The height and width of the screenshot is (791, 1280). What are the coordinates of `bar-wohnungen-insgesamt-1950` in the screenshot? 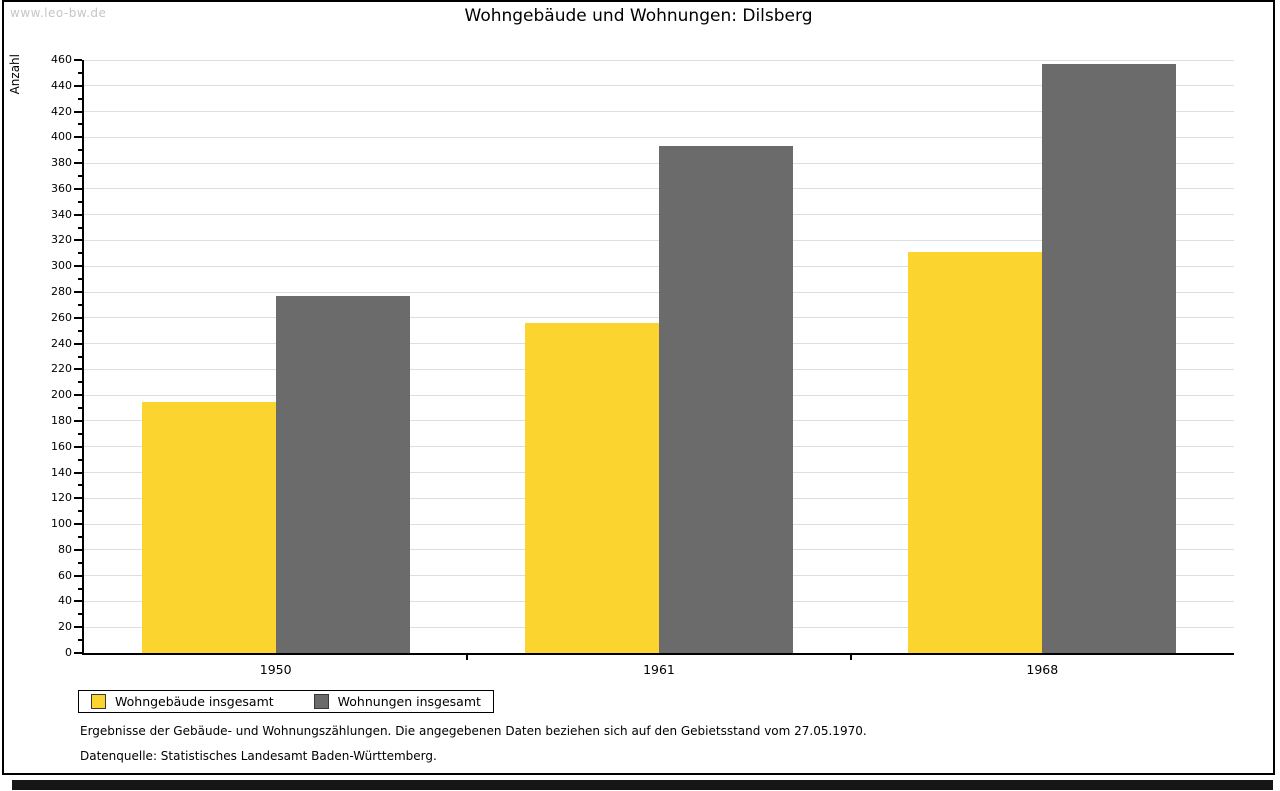 It's located at (342, 474).